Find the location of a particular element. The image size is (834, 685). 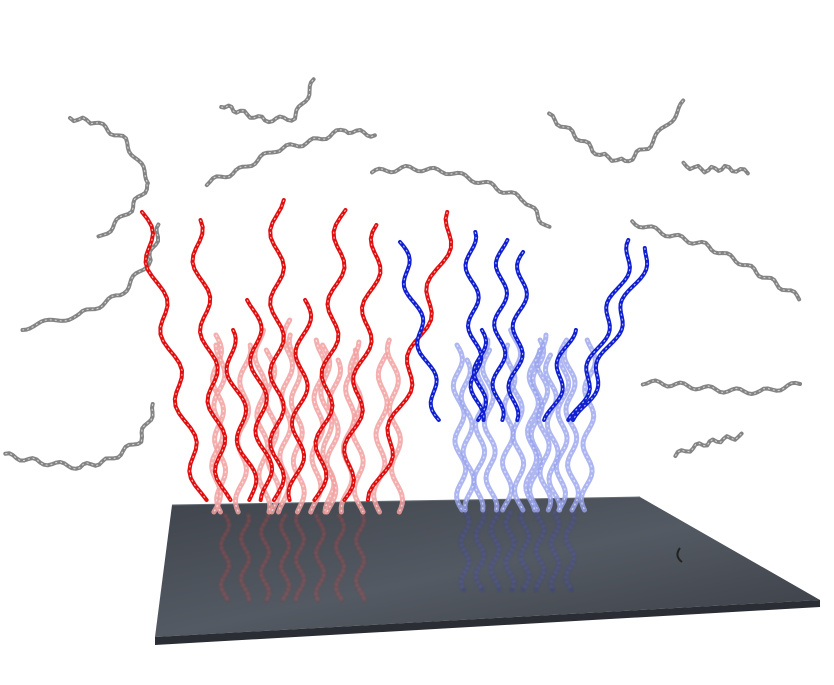

strand-left-faded is located at coordinates (380, 433).